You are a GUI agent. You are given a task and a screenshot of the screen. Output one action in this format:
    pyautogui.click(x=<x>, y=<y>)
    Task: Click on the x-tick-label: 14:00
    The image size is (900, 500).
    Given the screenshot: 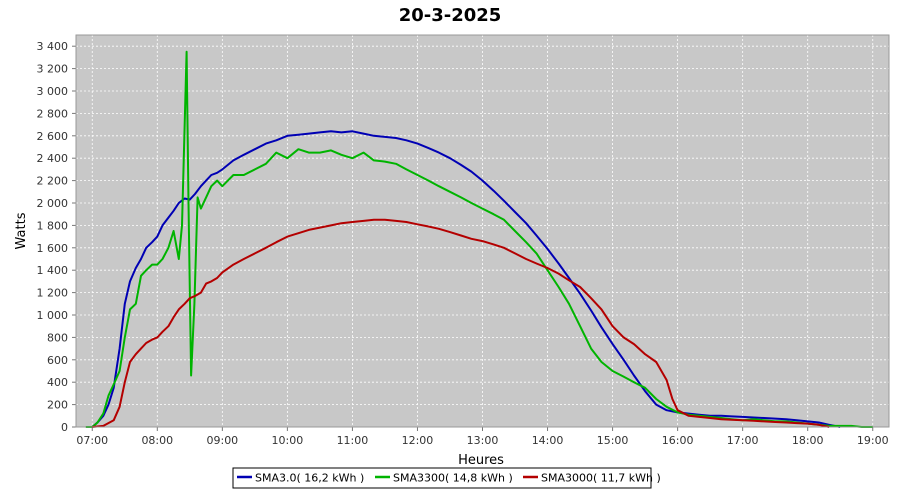 What is the action you would take?
    pyautogui.click(x=548, y=440)
    